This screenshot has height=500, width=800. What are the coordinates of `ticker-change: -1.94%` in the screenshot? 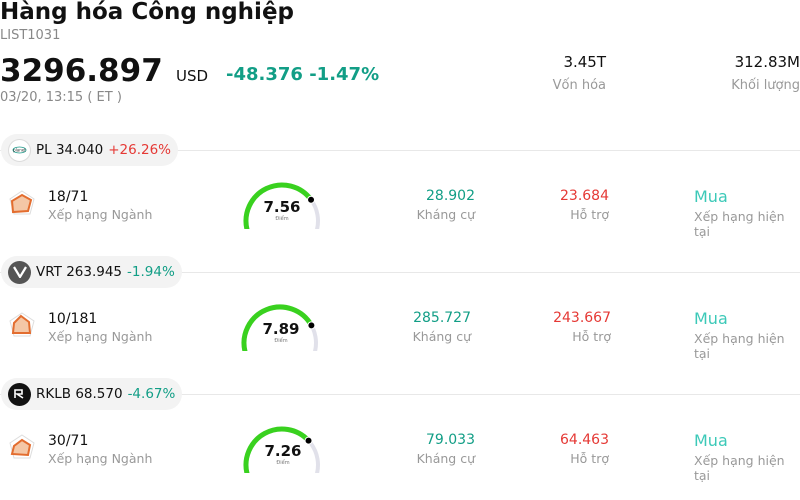 It's located at (151, 272).